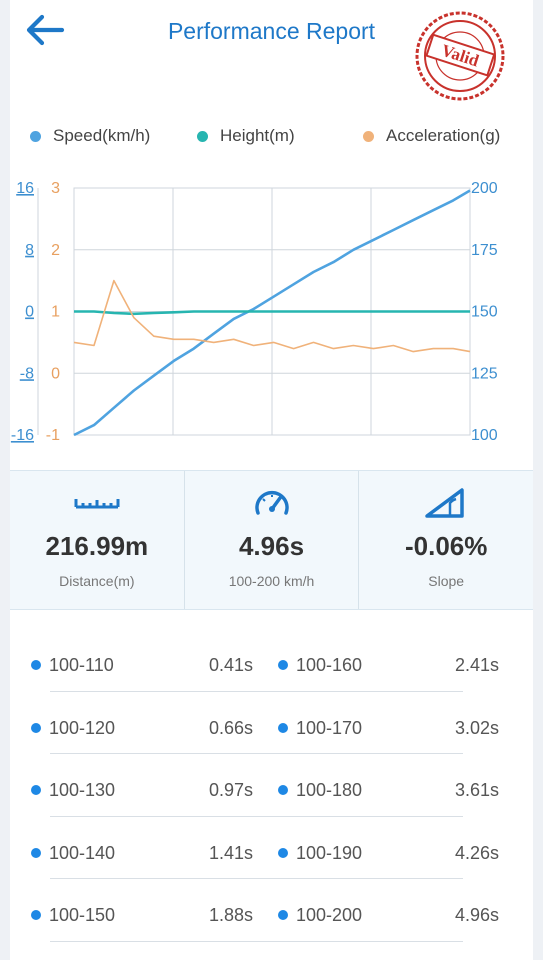  I want to click on legend-item-speed: Speed(km/h), so click(90, 136).